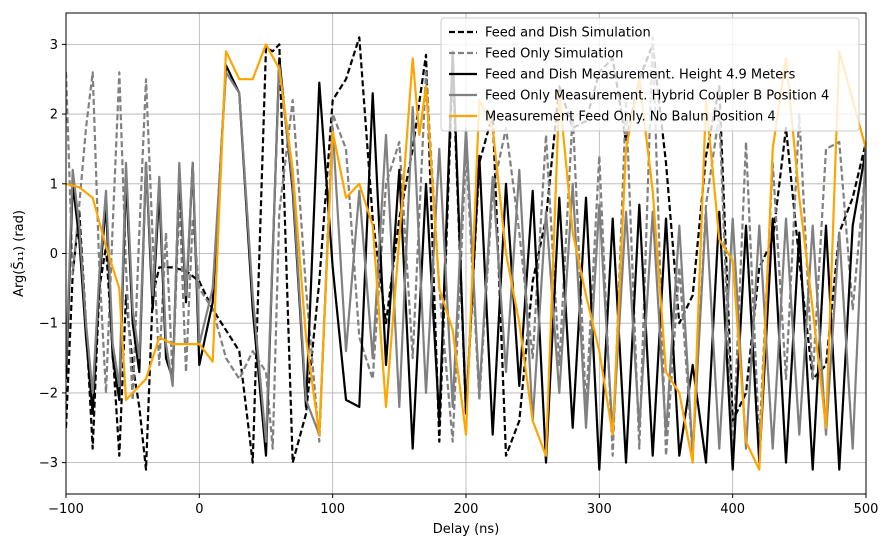 The width and height of the screenshot is (889, 546). What do you see at coordinates (554, 54) in the screenshot?
I see `legend-label: Feed Only Simulation` at bounding box center [554, 54].